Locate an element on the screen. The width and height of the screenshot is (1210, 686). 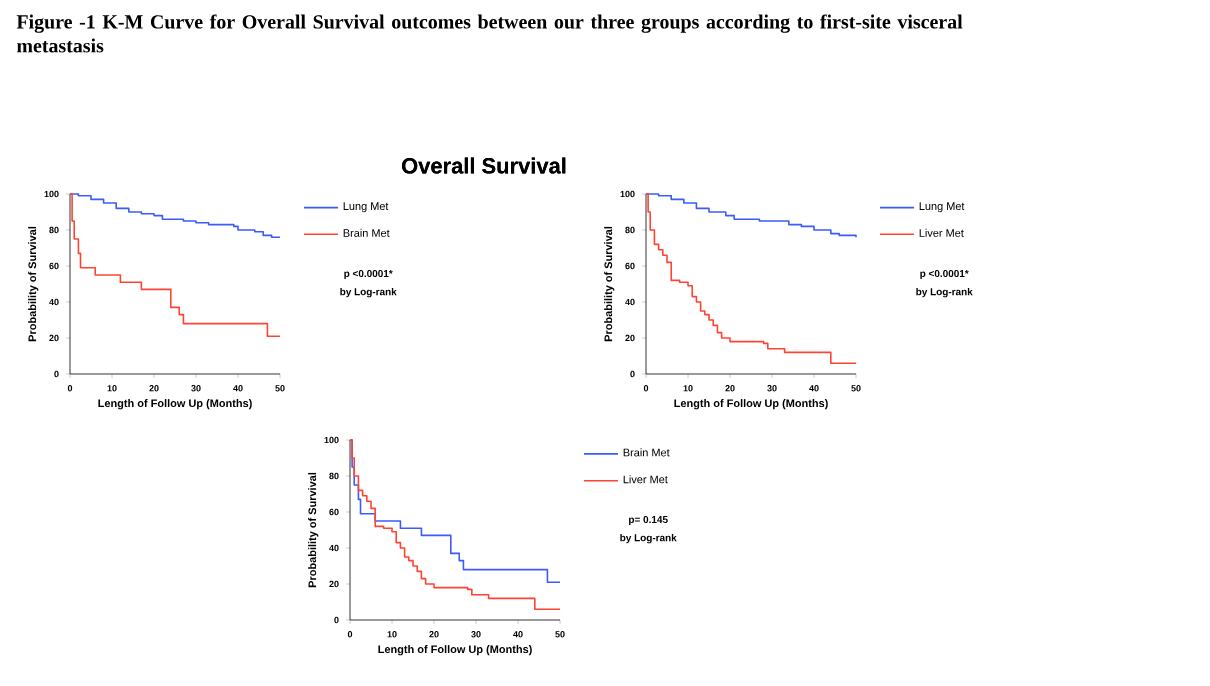
text: Overall Survival is located at coordinates (484, 165).